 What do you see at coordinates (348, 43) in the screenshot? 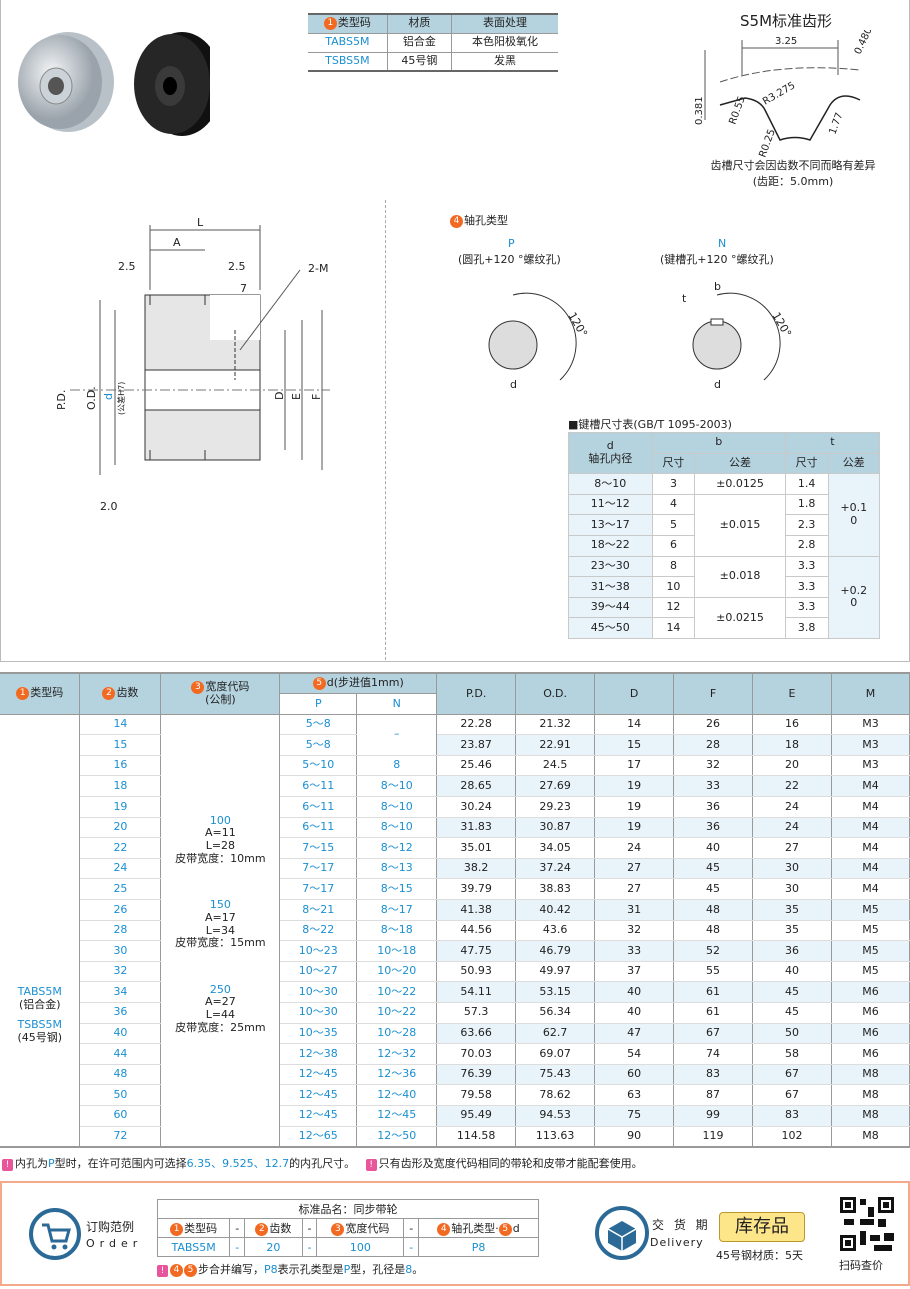
I see `type-code: TABS5M` at bounding box center [348, 43].